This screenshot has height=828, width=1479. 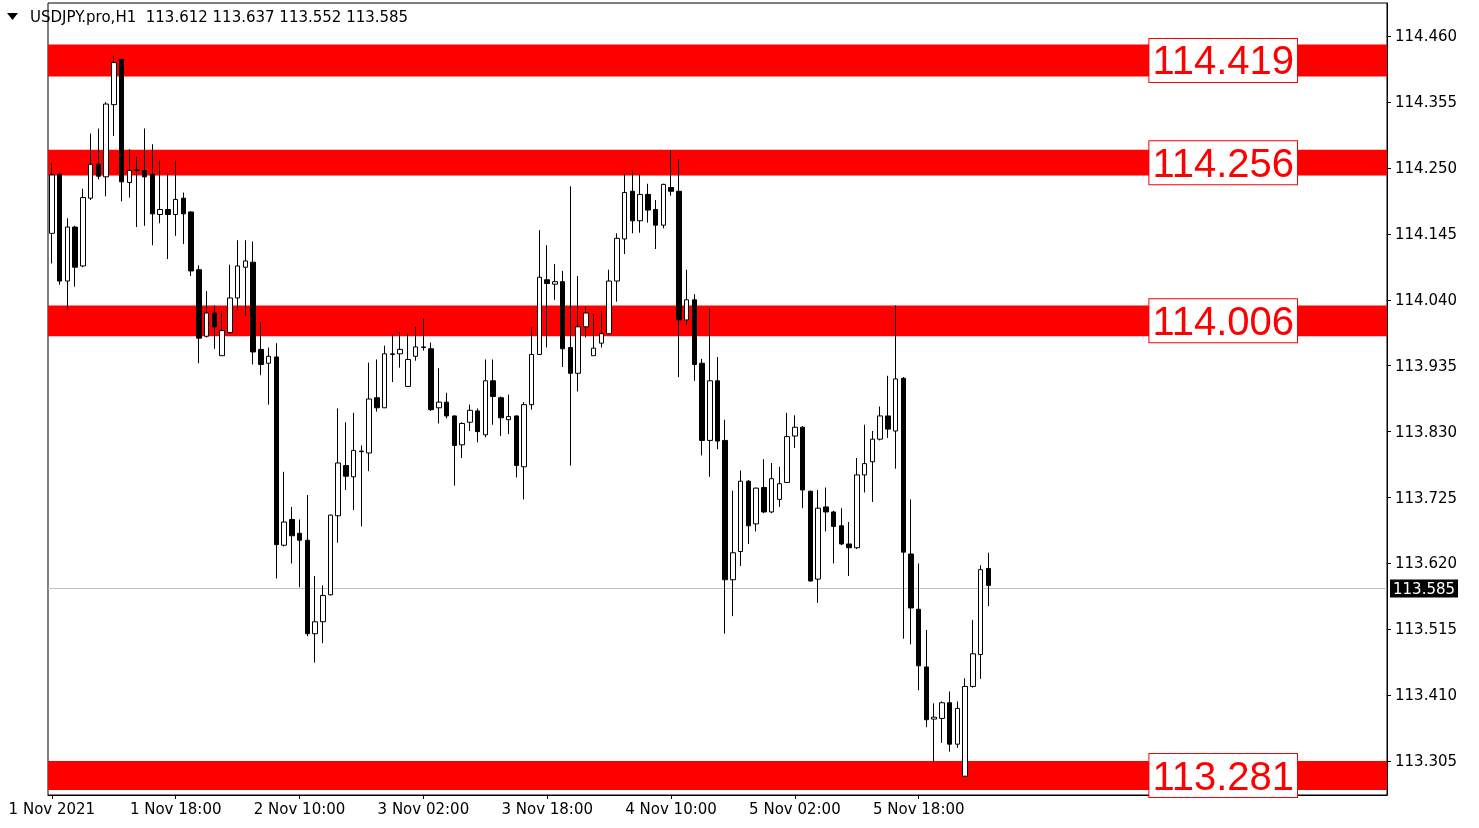 I want to click on y-tick-label: 114.355, so click(x=1426, y=102).